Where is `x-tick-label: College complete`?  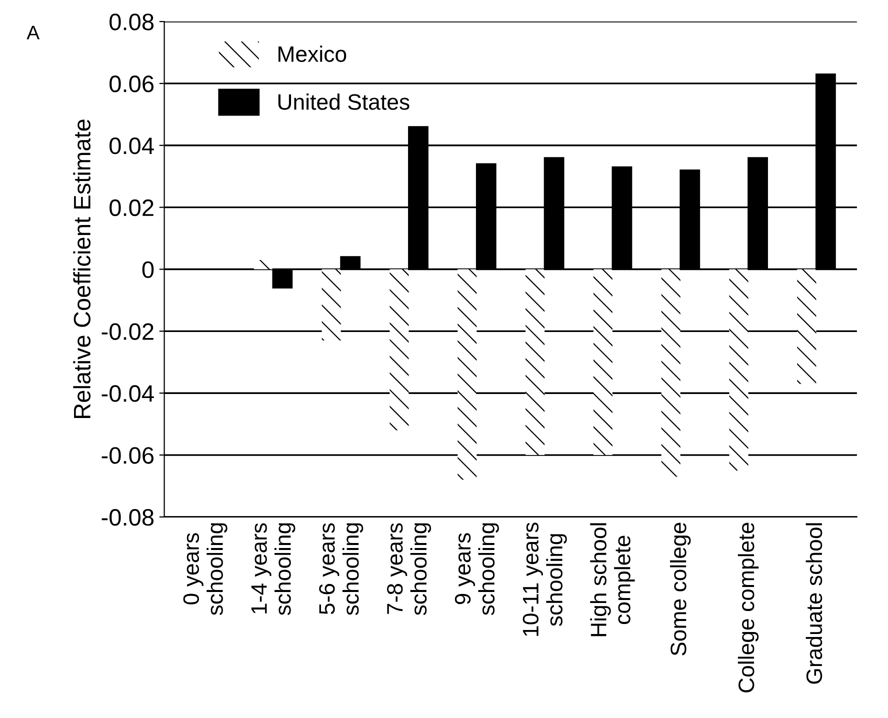 x-tick-label: College complete is located at coordinates (748, 607).